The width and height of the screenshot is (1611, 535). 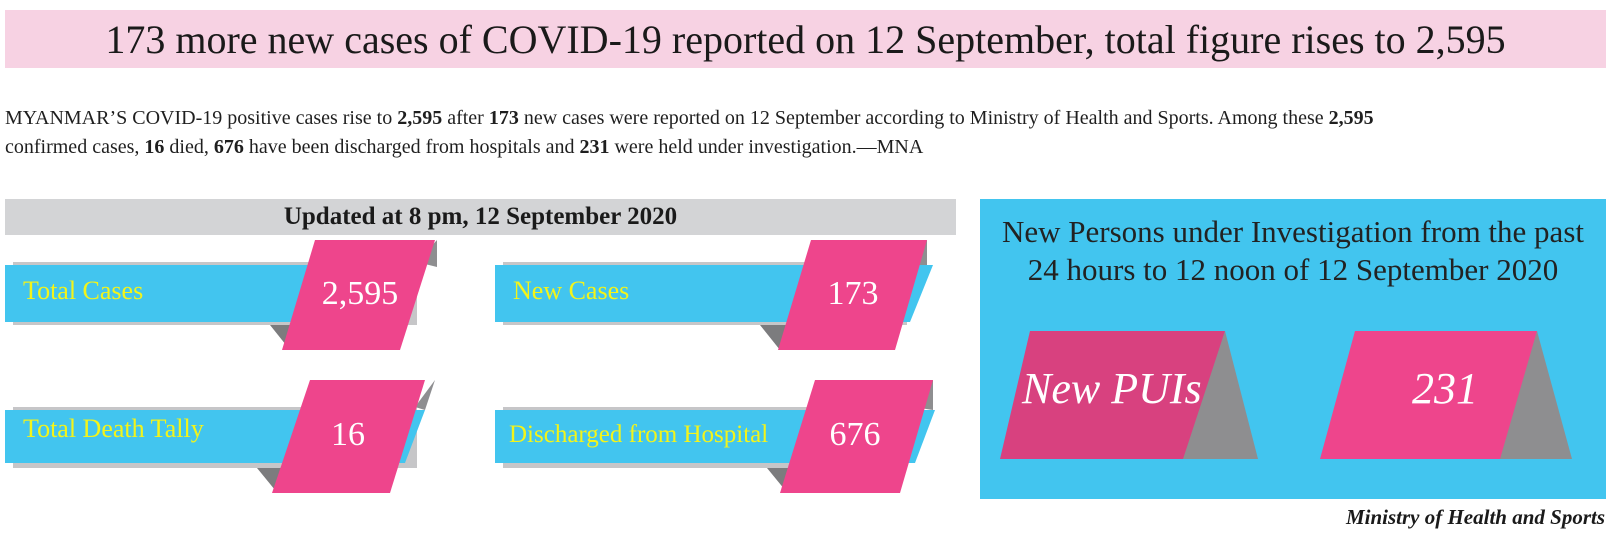 What do you see at coordinates (594, 147) in the screenshot?
I see `lead-number: 231` at bounding box center [594, 147].